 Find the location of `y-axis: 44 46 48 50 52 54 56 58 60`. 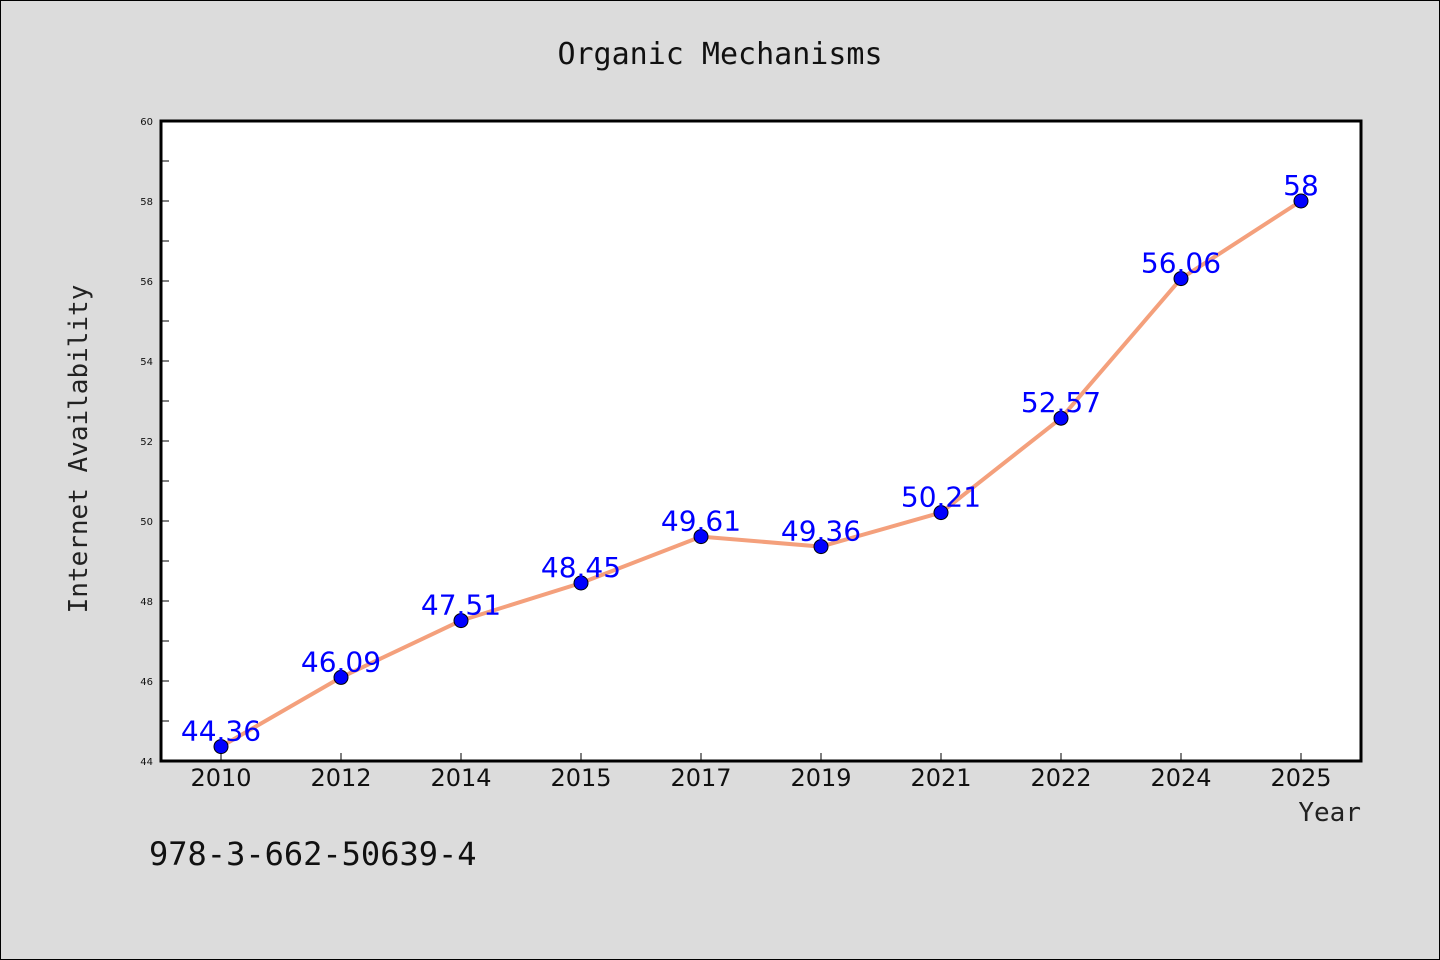

y-axis: 44 46 48 50 52 54 56 58 60 is located at coordinates (154, 442).